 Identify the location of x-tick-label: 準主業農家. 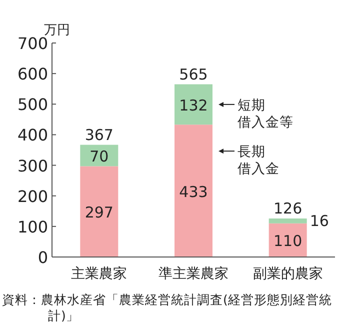
(193, 274).